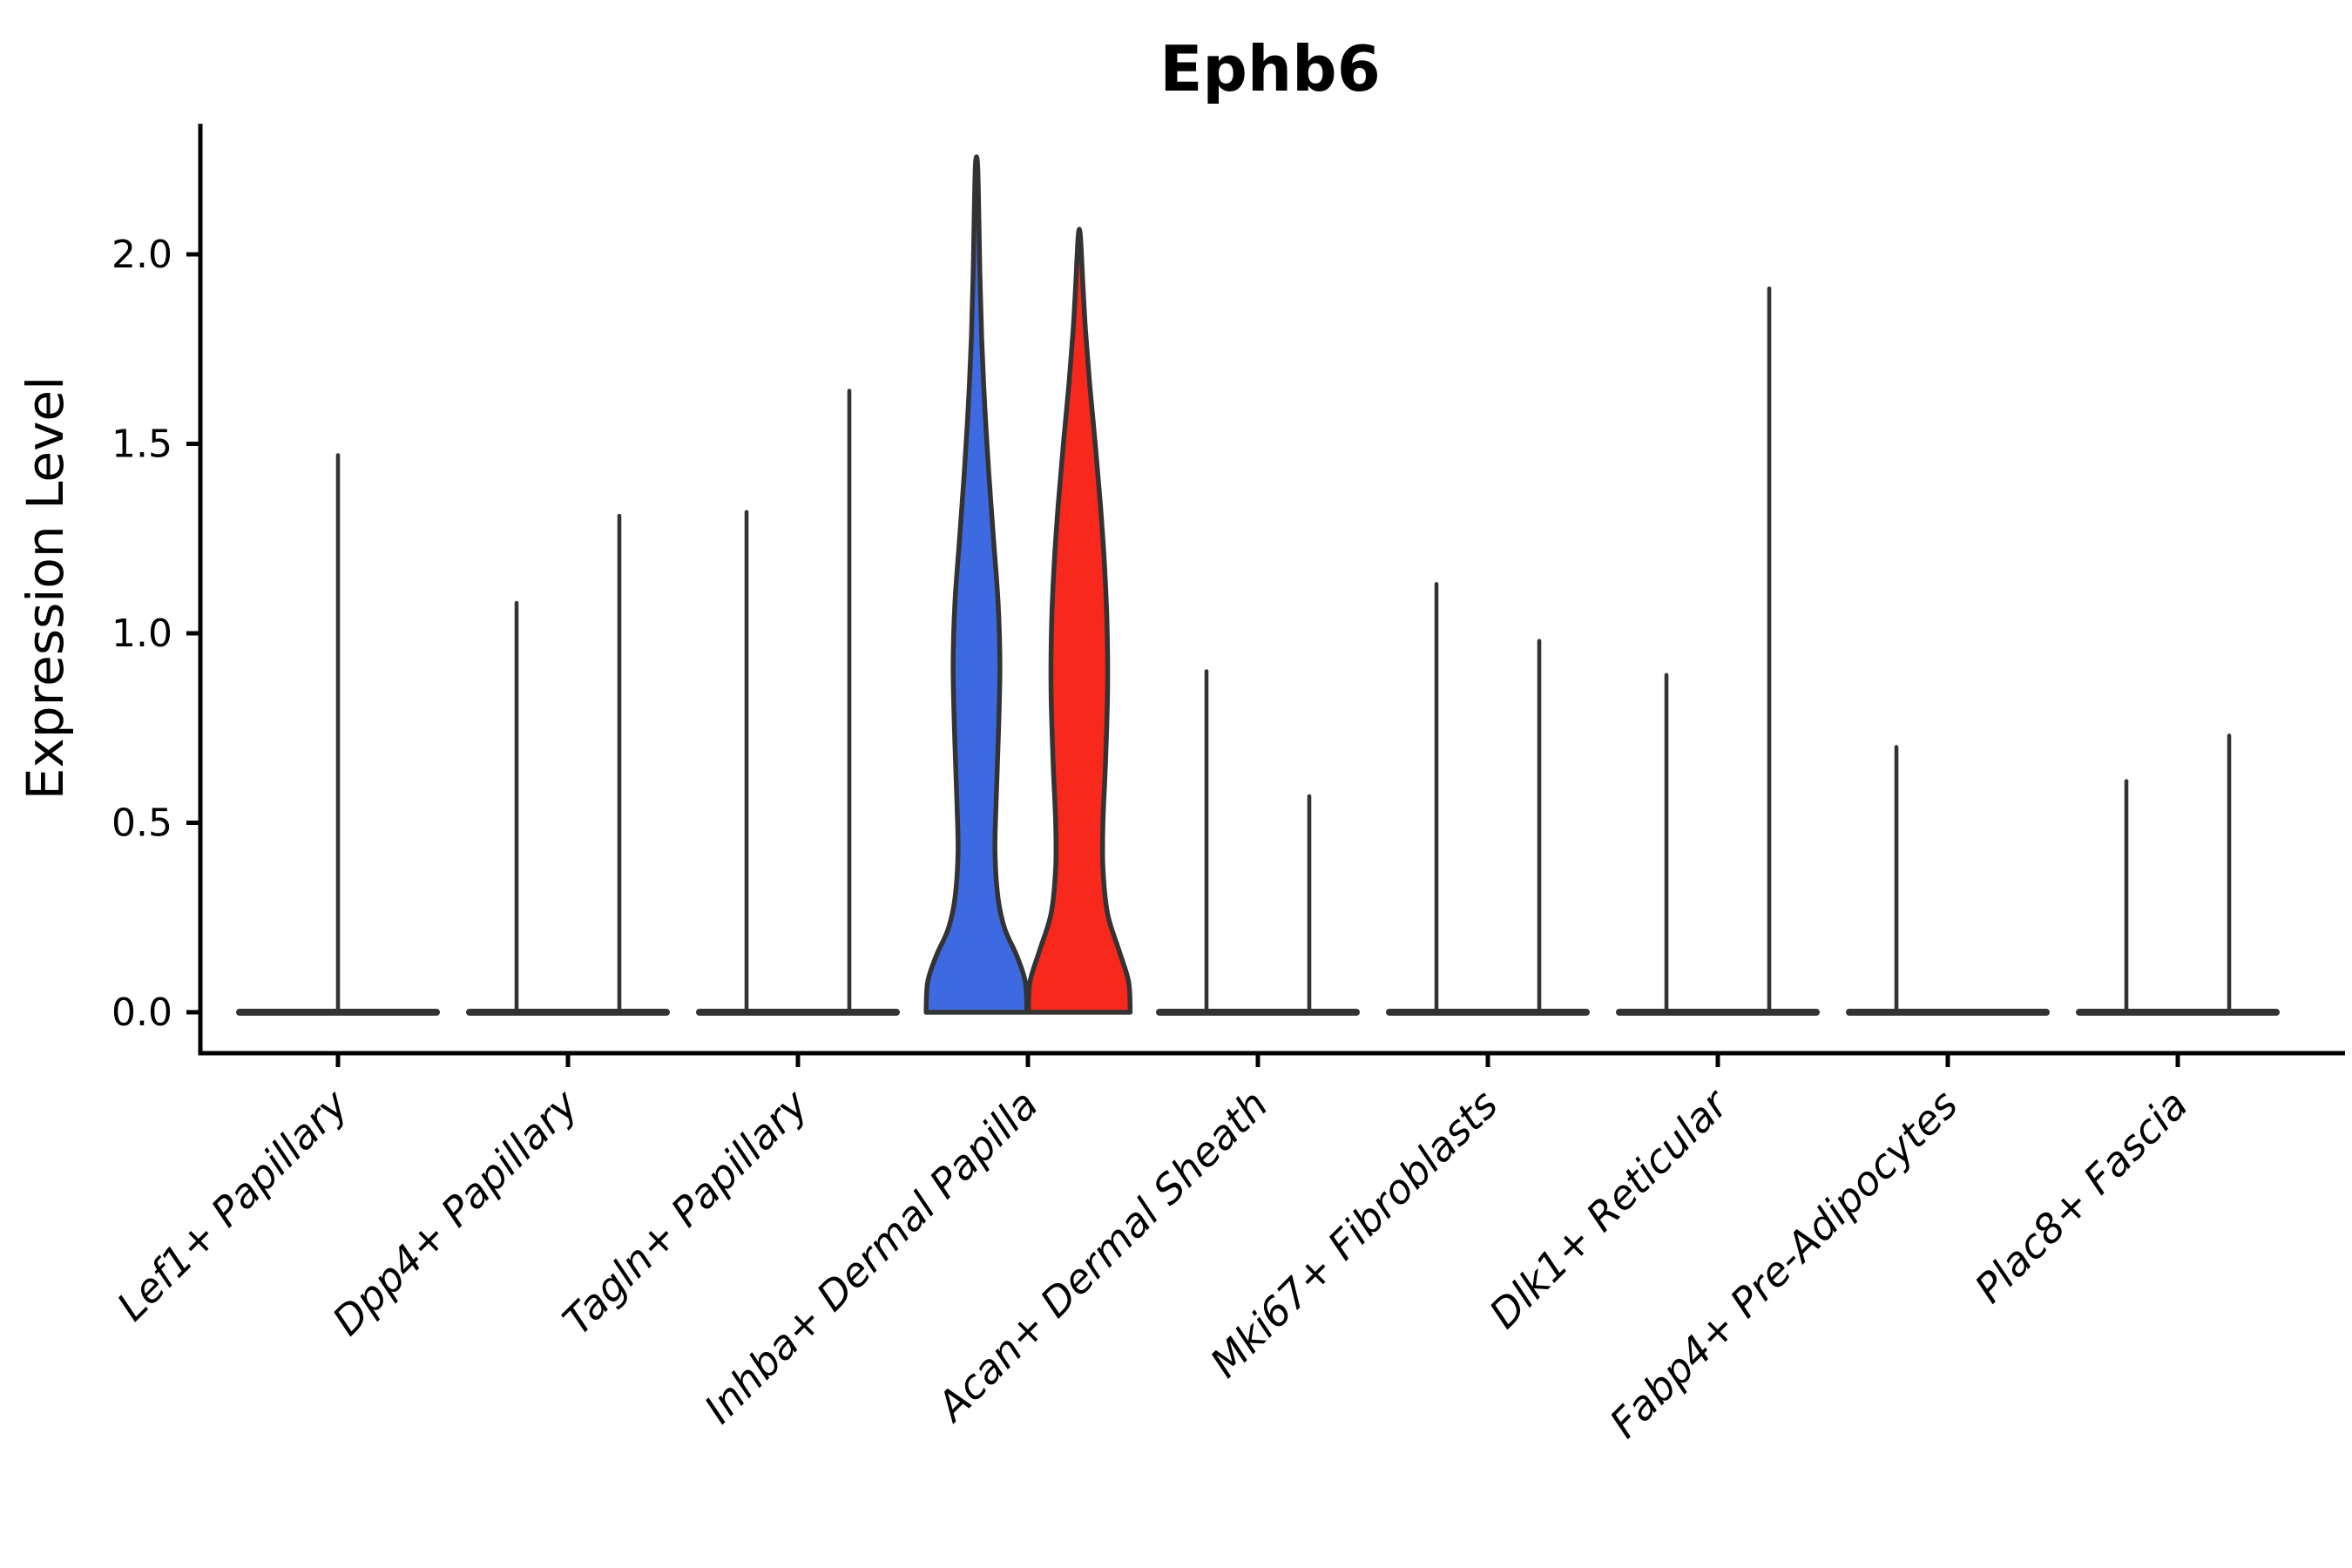 The height and width of the screenshot is (1568, 2352). What do you see at coordinates (142, 444) in the screenshot?
I see `y-tick-label: 1.5` at bounding box center [142, 444].